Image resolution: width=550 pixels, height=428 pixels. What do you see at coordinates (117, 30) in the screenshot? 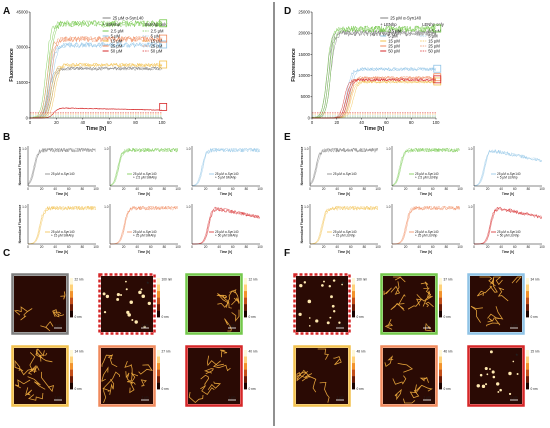
I see `legend-item-label: 2.5 µM` at bounding box center [117, 30].